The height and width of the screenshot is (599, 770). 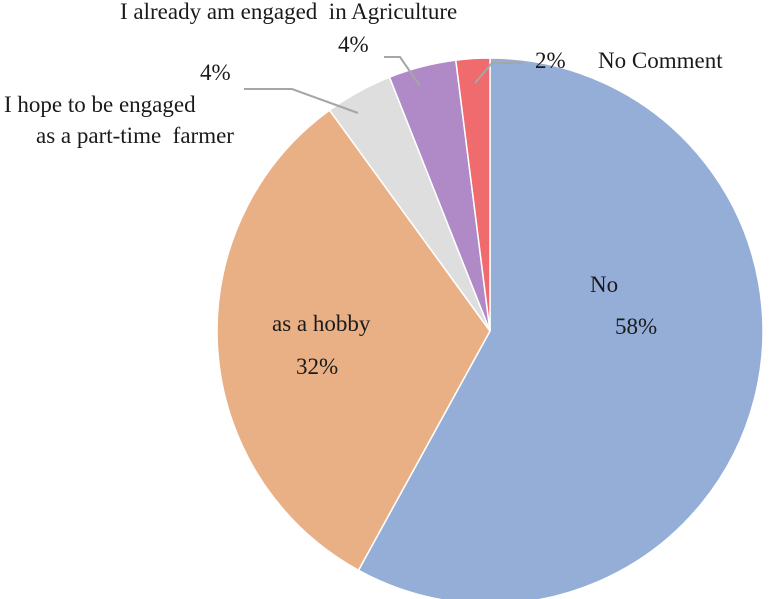 What do you see at coordinates (636, 326) in the screenshot?
I see `slice-value-label: 58%` at bounding box center [636, 326].